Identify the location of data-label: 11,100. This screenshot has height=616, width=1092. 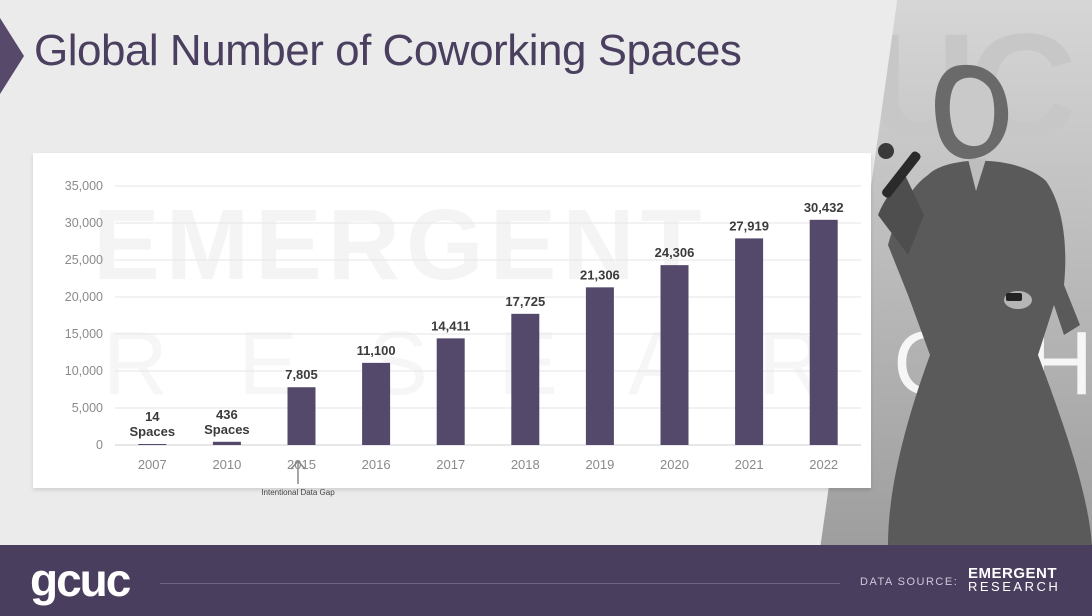
(376, 350).